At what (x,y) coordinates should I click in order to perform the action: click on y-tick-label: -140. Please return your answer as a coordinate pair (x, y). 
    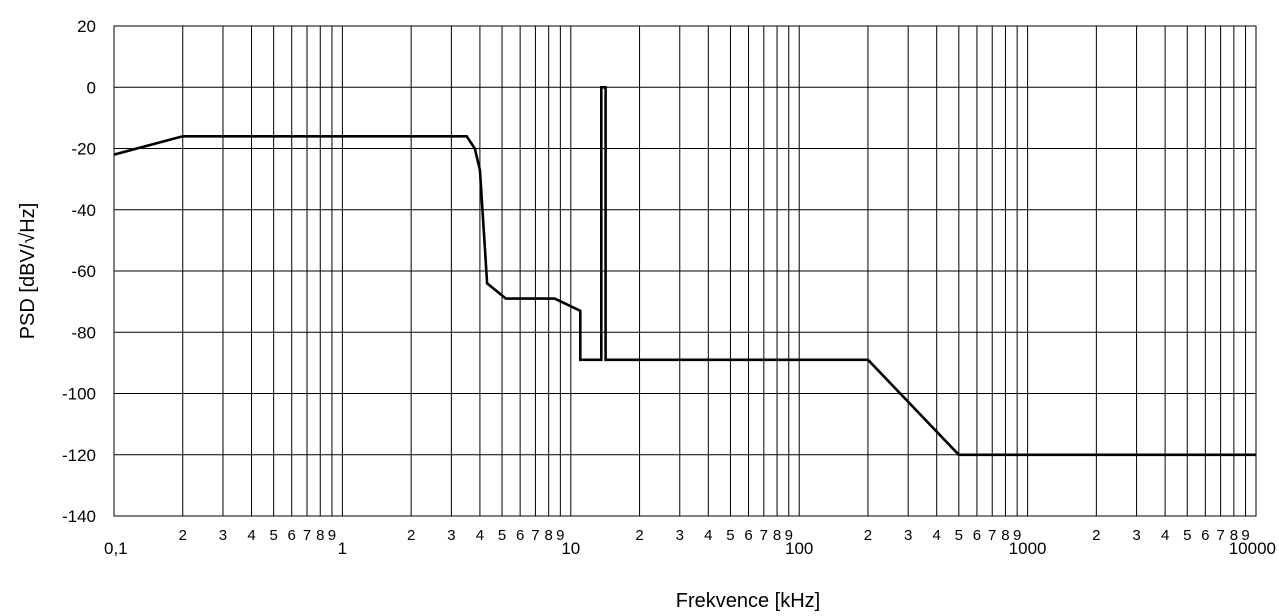
    Looking at the image, I should click on (79, 516).